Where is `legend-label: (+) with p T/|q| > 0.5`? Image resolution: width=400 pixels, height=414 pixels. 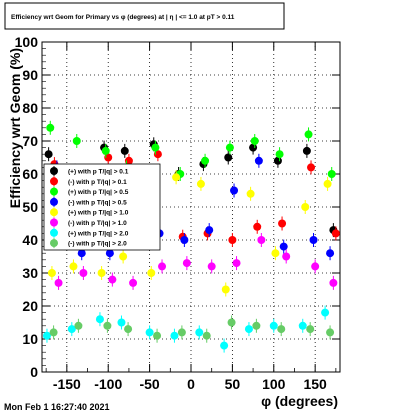 legend-label: (+) with p T/|q| > 0.5 is located at coordinates (98, 192).